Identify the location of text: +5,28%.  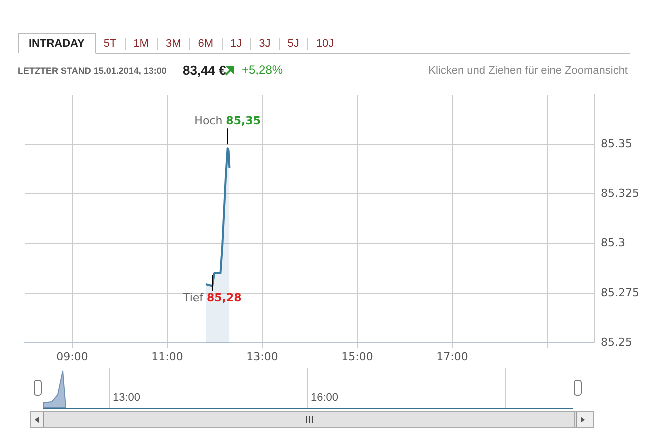
(263, 70).